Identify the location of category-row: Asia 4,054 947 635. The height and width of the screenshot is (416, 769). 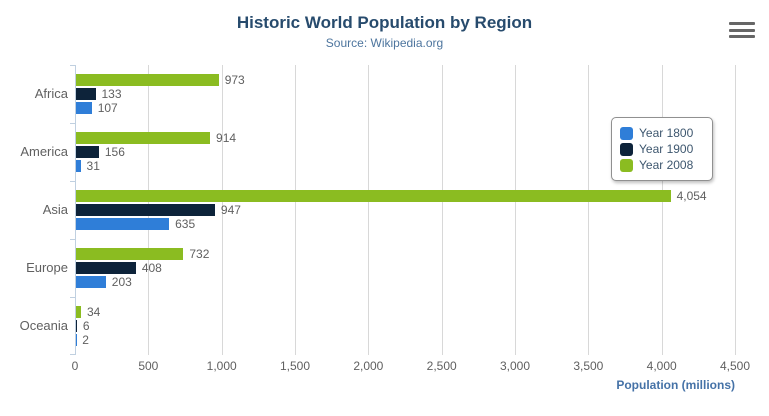
(389, 210).